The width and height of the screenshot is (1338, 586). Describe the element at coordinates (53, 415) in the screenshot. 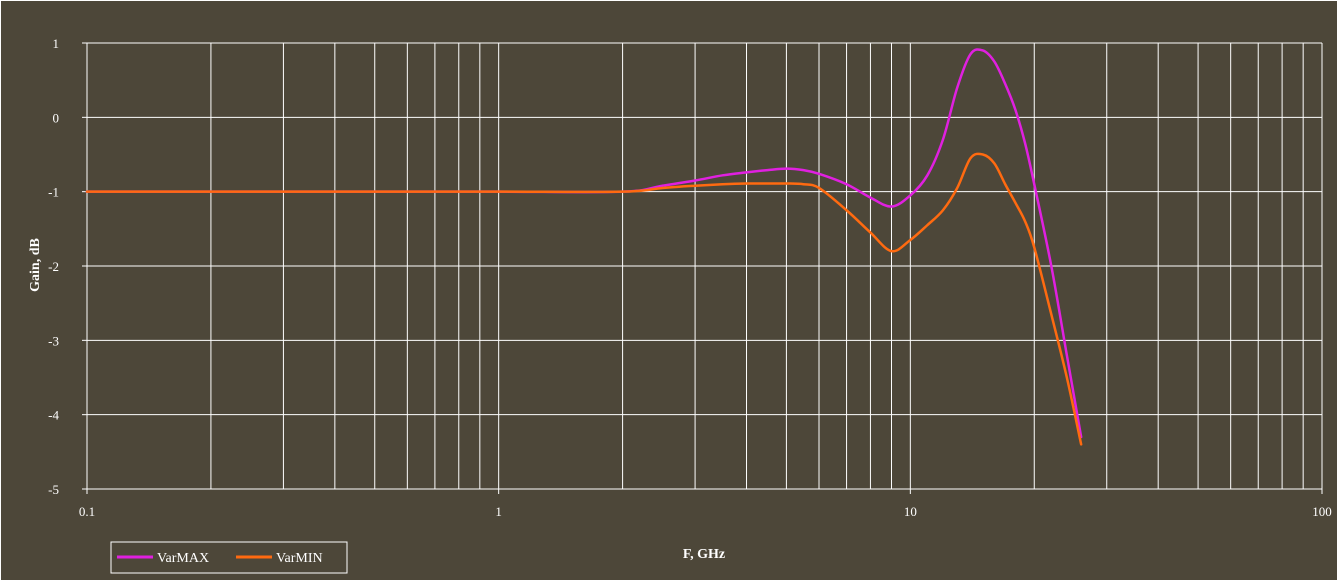

I see `y-tick-label: -4` at that location.